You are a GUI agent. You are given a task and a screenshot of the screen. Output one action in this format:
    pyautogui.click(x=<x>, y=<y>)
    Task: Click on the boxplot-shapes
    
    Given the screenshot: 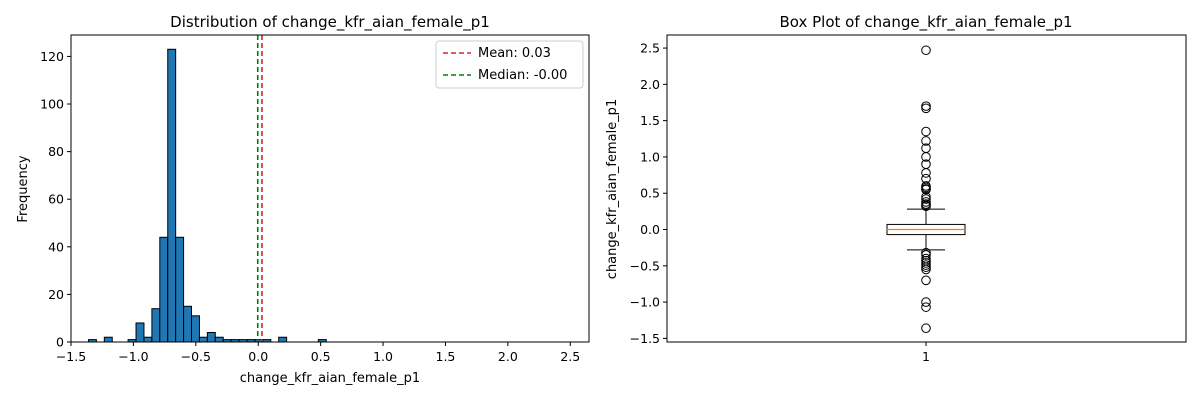 What is the action you would take?
    pyautogui.click(x=926, y=229)
    